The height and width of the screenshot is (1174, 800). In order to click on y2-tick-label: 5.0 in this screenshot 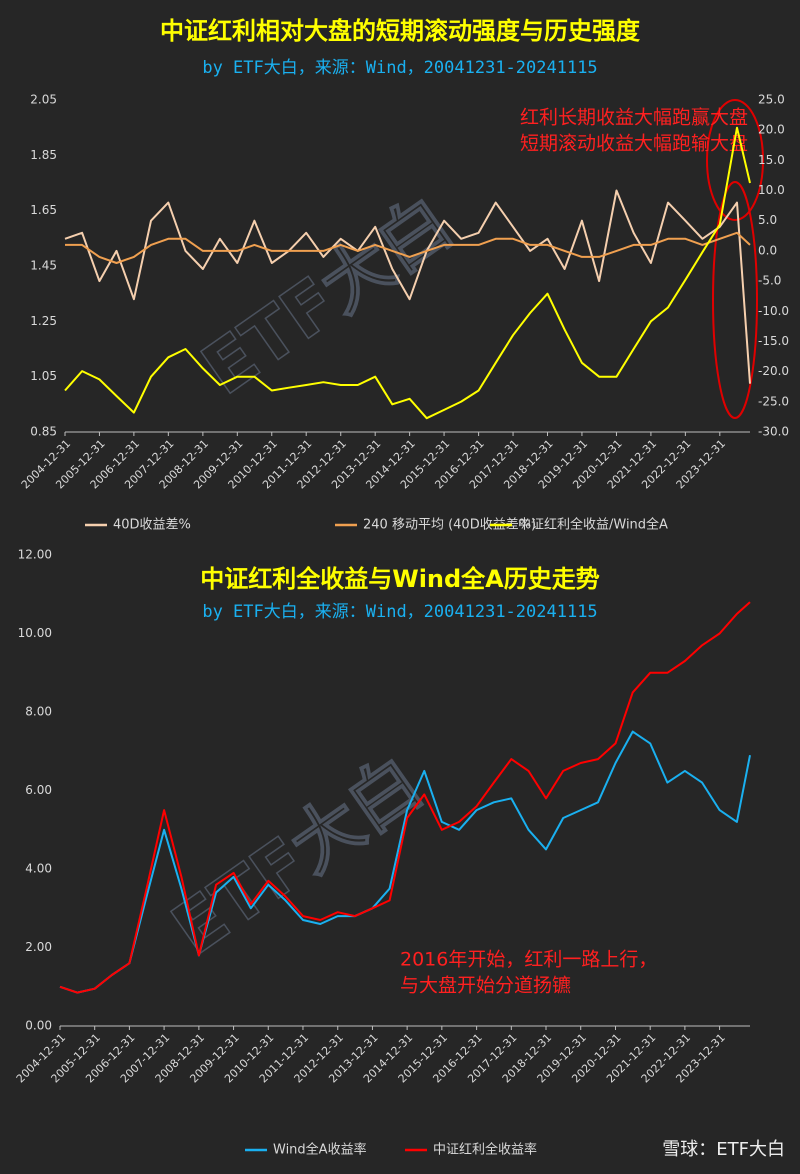, I will do `click(767, 220)`.